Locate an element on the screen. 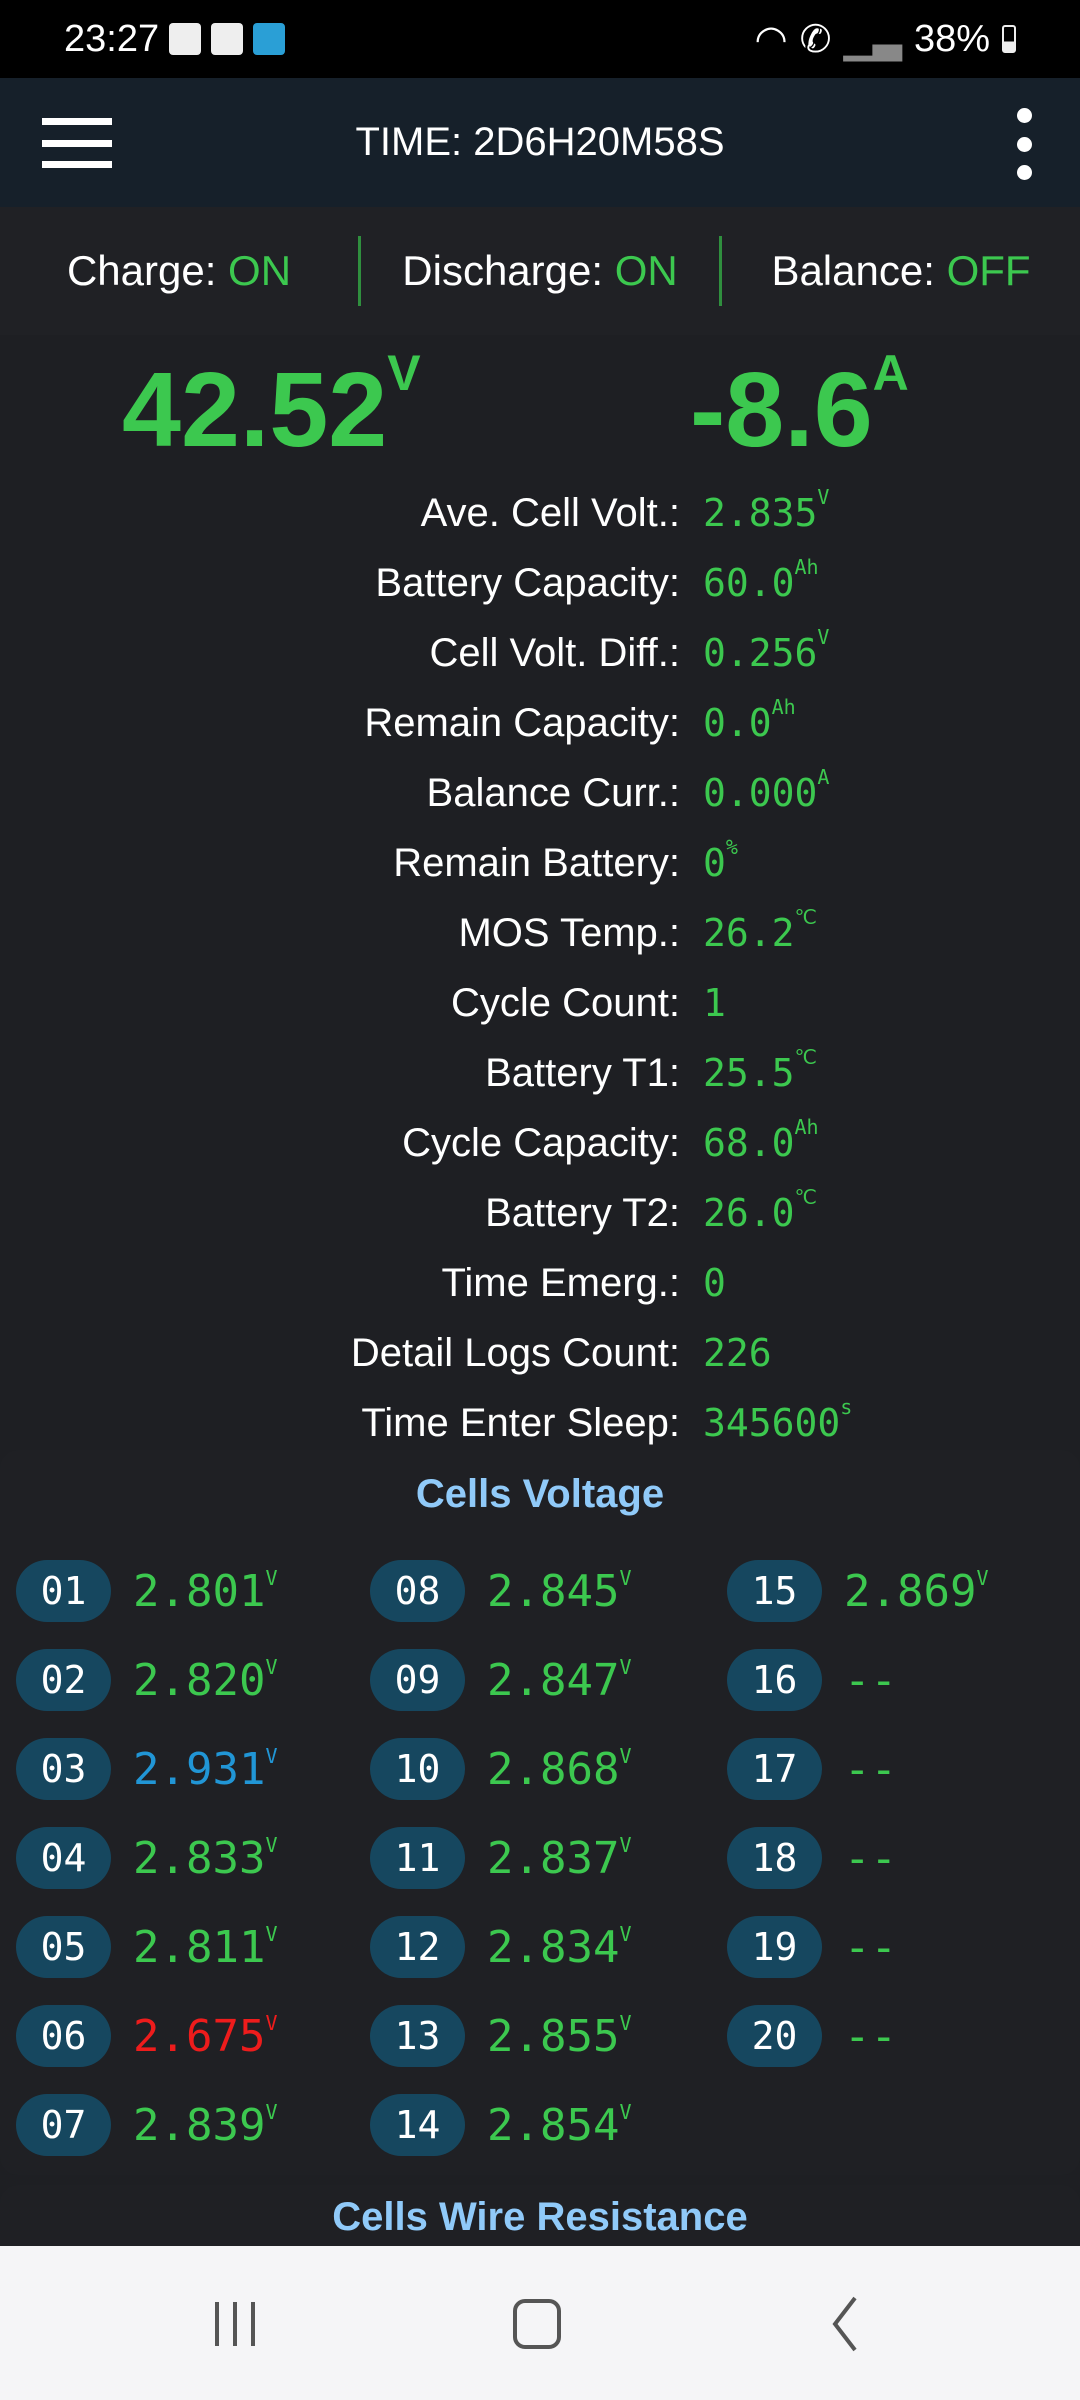 This screenshot has height=2400, width=1080. detail-label: Balance Curr.: is located at coordinates (553, 792).